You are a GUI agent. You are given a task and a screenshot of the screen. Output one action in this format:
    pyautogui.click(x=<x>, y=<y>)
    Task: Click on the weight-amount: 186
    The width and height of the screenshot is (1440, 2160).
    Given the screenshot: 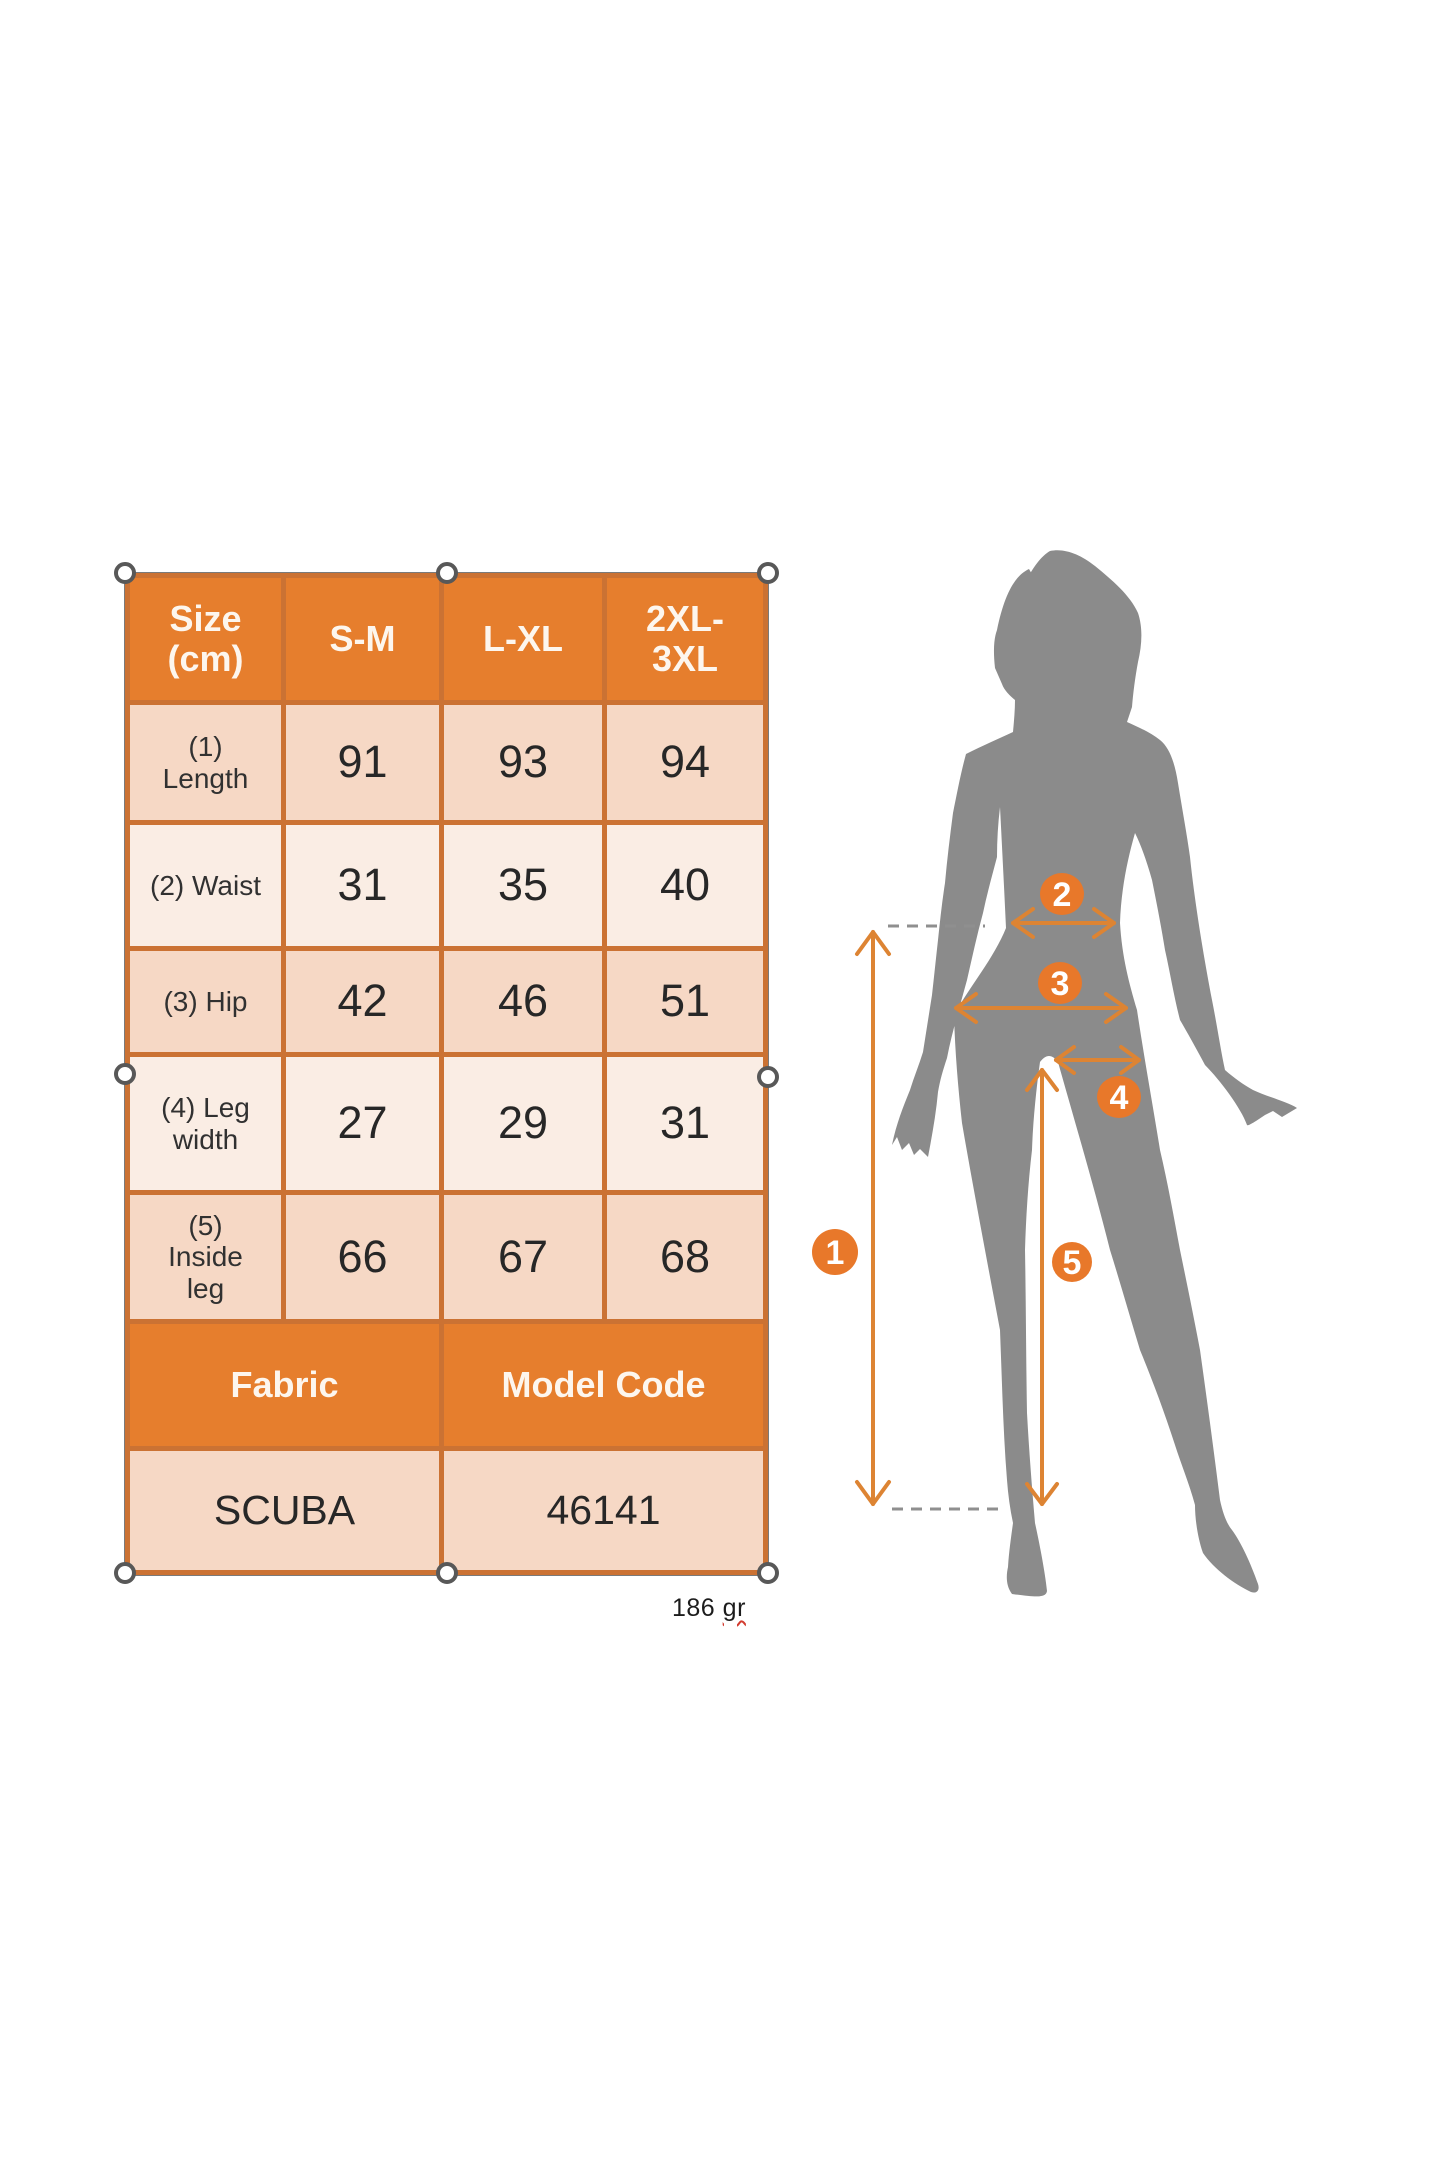 What is the action you would take?
    pyautogui.click(x=694, y=1608)
    